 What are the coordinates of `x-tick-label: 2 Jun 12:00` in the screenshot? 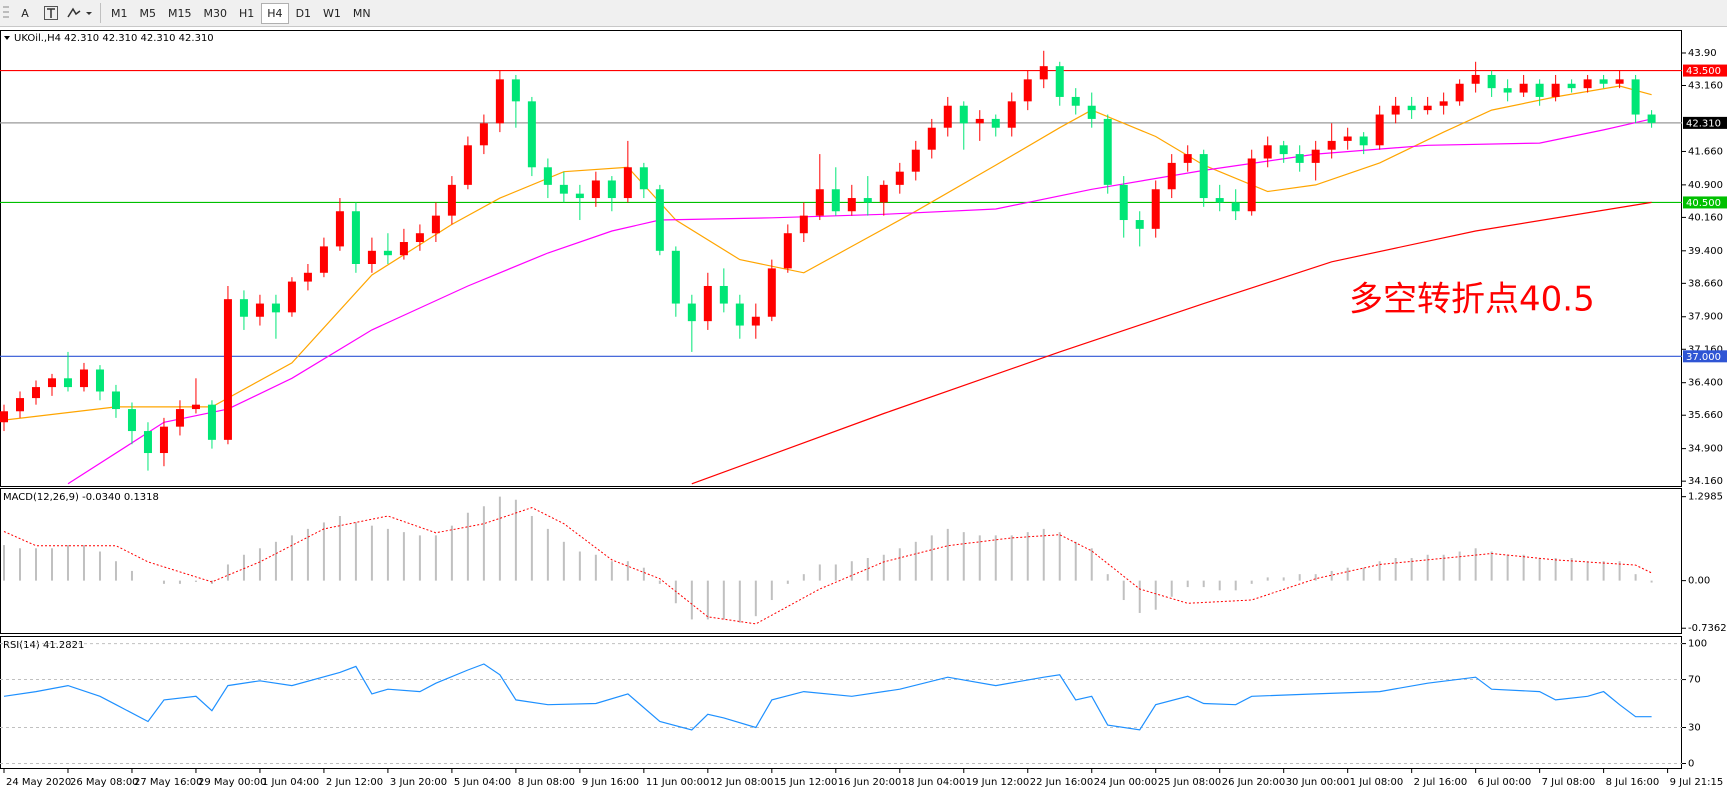 It's located at (354, 782).